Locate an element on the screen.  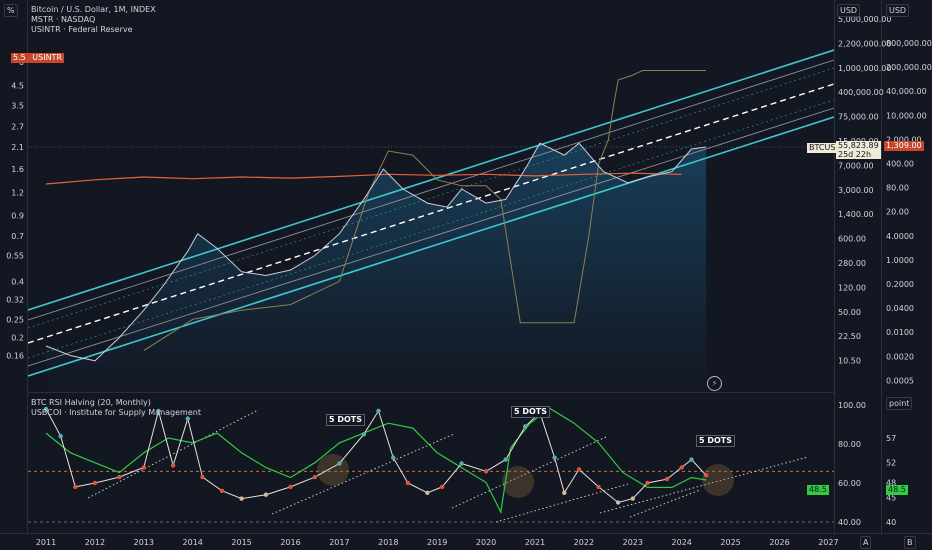
btcusd-price-tag: 55,823.89 25d 22h is located at coordinates (858, 150).